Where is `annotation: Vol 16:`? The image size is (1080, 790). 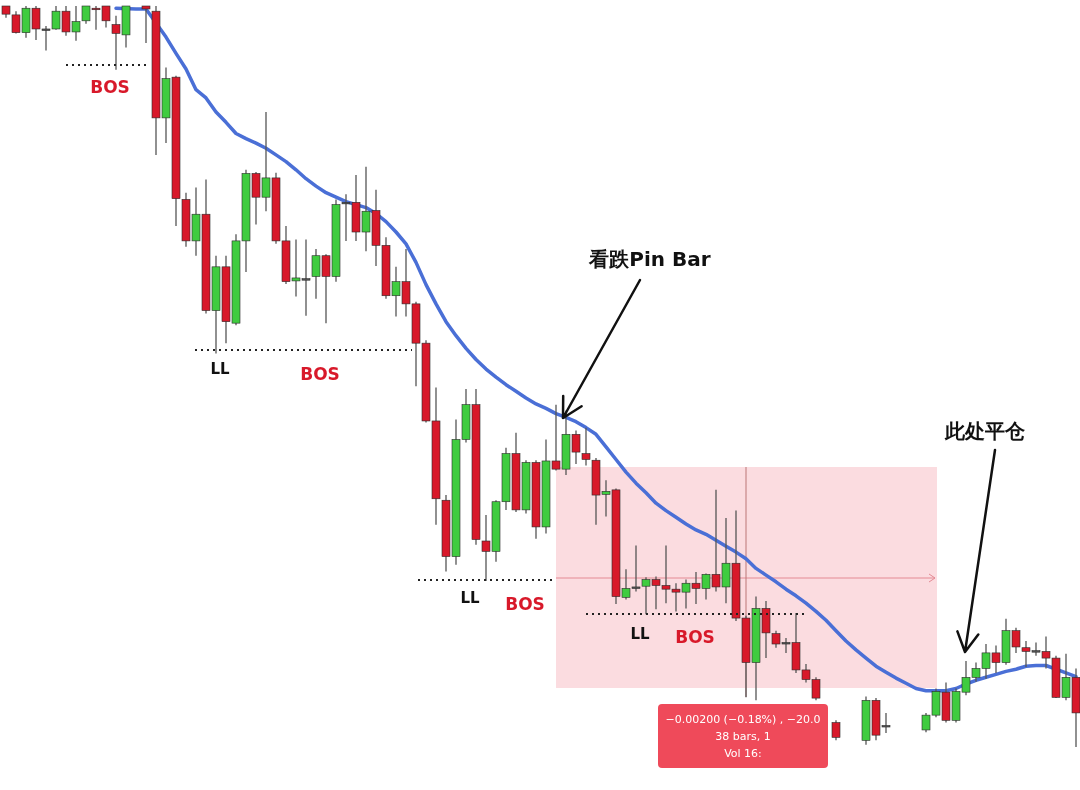
annotation: Vol 16: is located at coordinates (743, 753).